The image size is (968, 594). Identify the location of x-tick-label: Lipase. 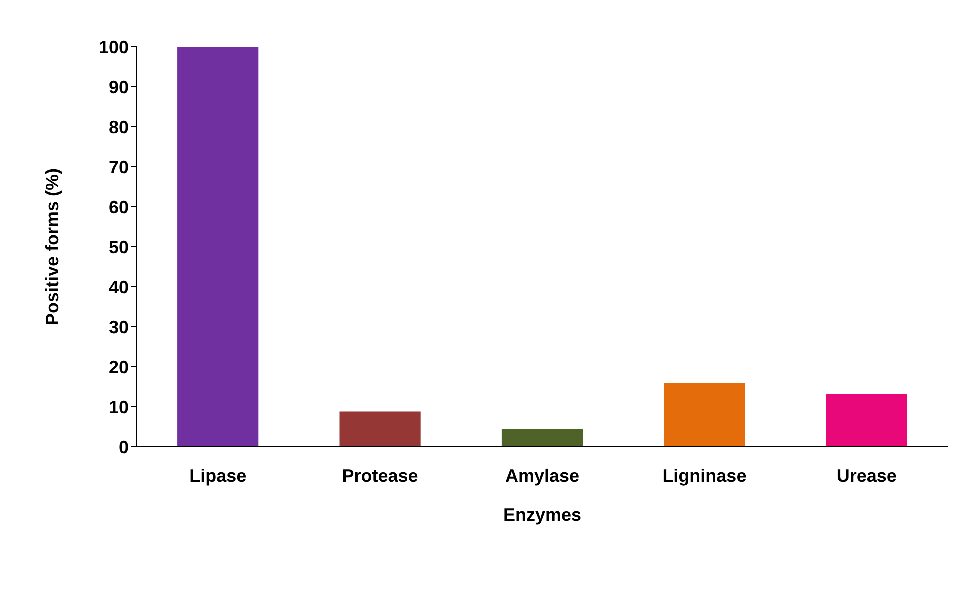
(218, 476).